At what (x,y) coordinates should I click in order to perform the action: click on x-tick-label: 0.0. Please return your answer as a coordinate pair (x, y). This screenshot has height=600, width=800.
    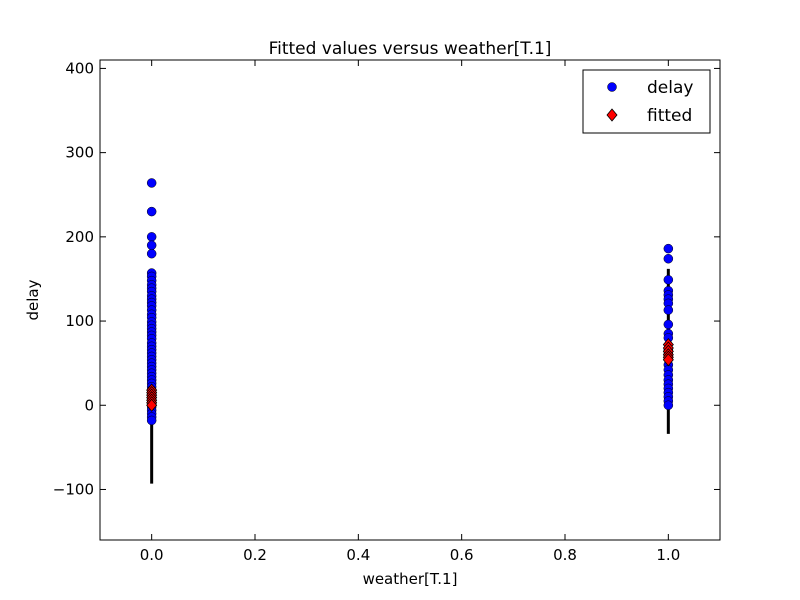
    Looking at the image, I should click on (152, 555).